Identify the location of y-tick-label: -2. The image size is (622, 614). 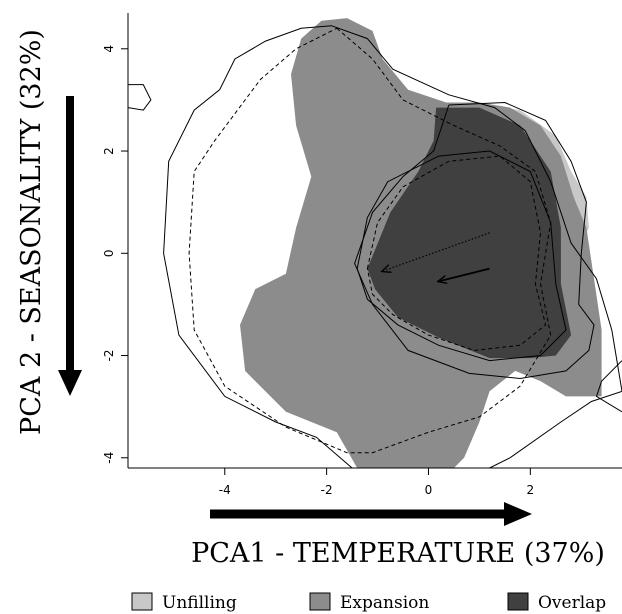
(109, 356).